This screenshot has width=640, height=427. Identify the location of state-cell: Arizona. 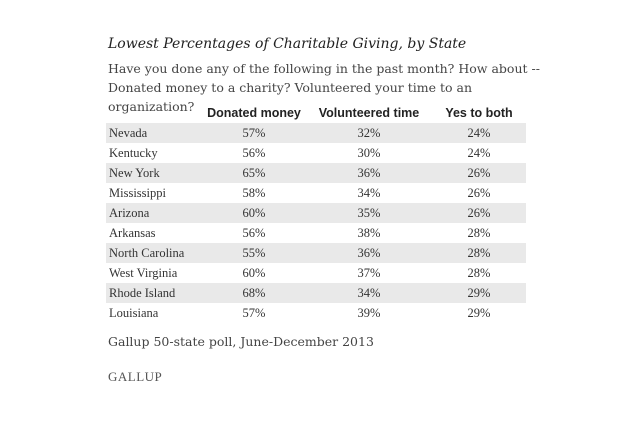
(154, 213).